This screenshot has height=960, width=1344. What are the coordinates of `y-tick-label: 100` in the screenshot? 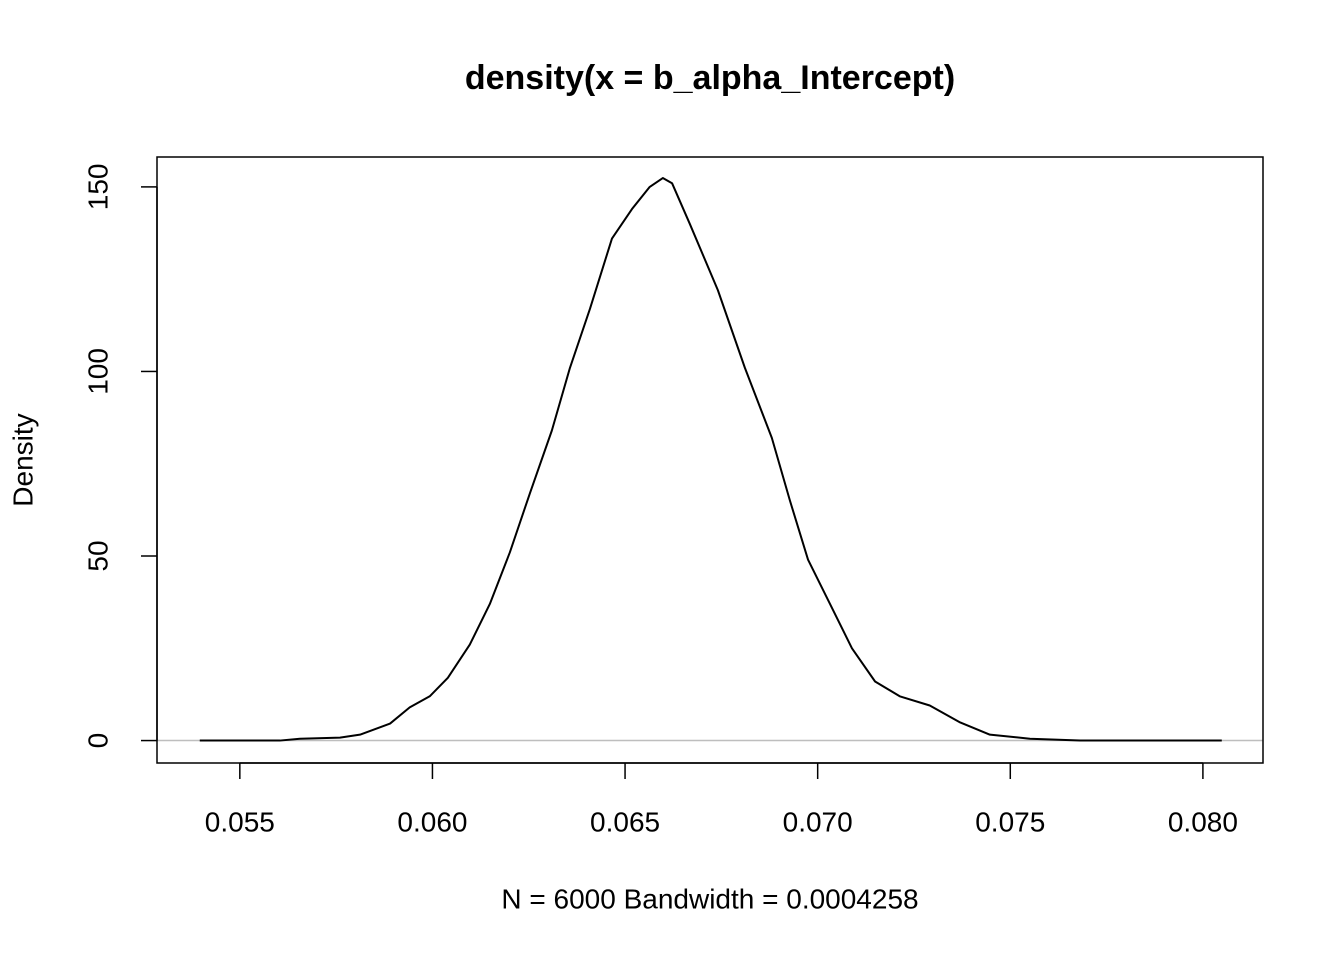 It's located at (97, 371).